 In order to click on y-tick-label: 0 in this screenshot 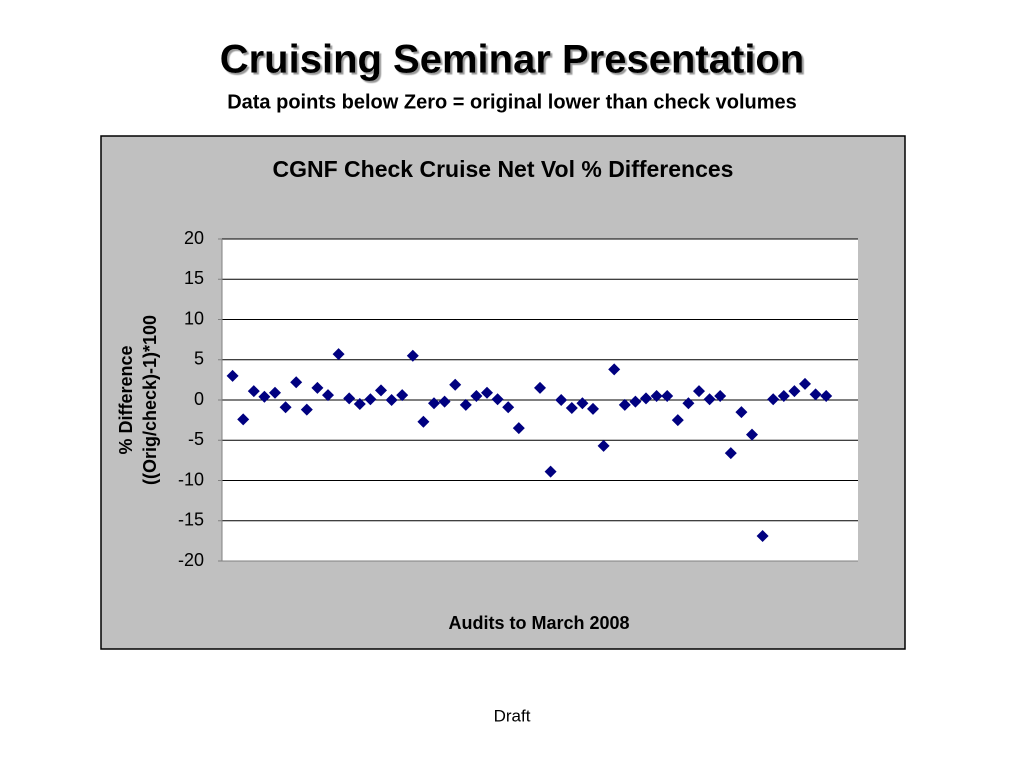, I will do `click(199, 399)`.